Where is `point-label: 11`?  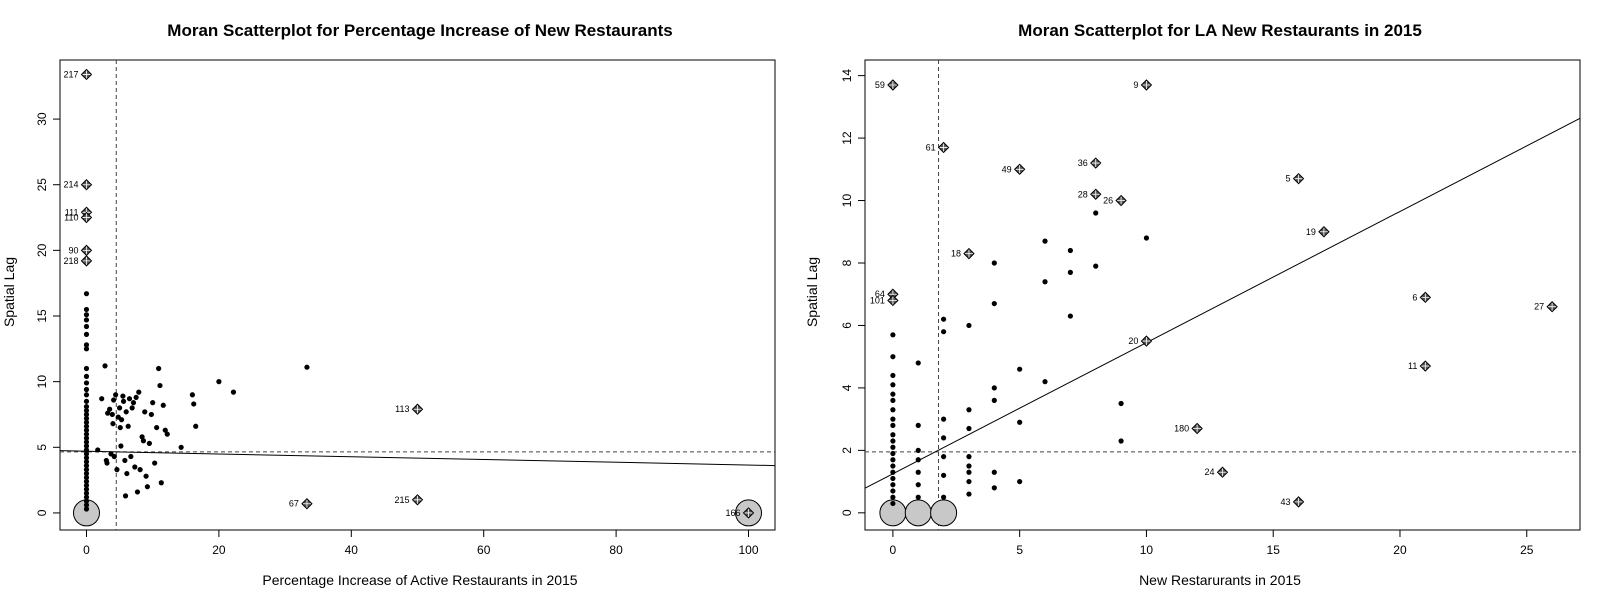
point-label: 11 is located at coordinates (1412, 366).